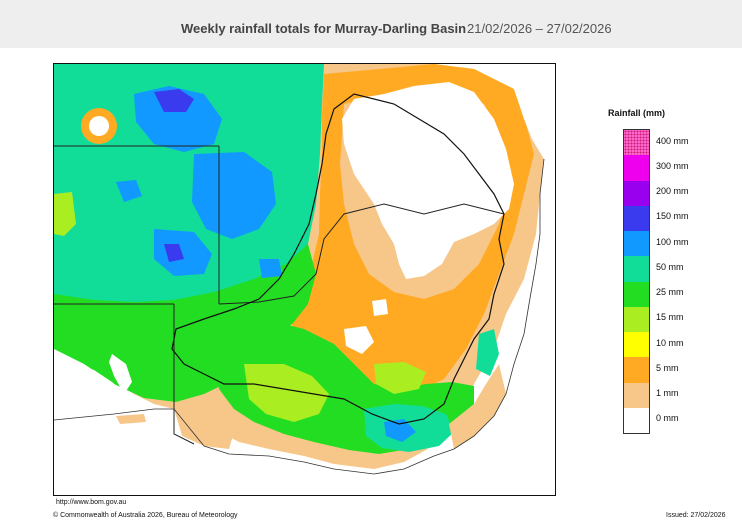 The image size is (742, 524). I want to click on ocean-east, so click(524, 300).